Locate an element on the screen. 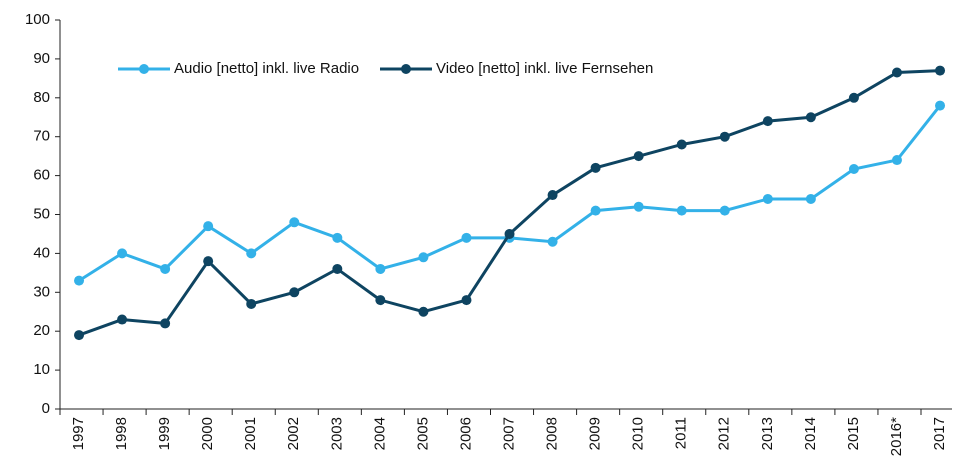 The width and height of the screenshot is (954, 464). x-tick-label: 2015 is located at coordinates (853, 433).